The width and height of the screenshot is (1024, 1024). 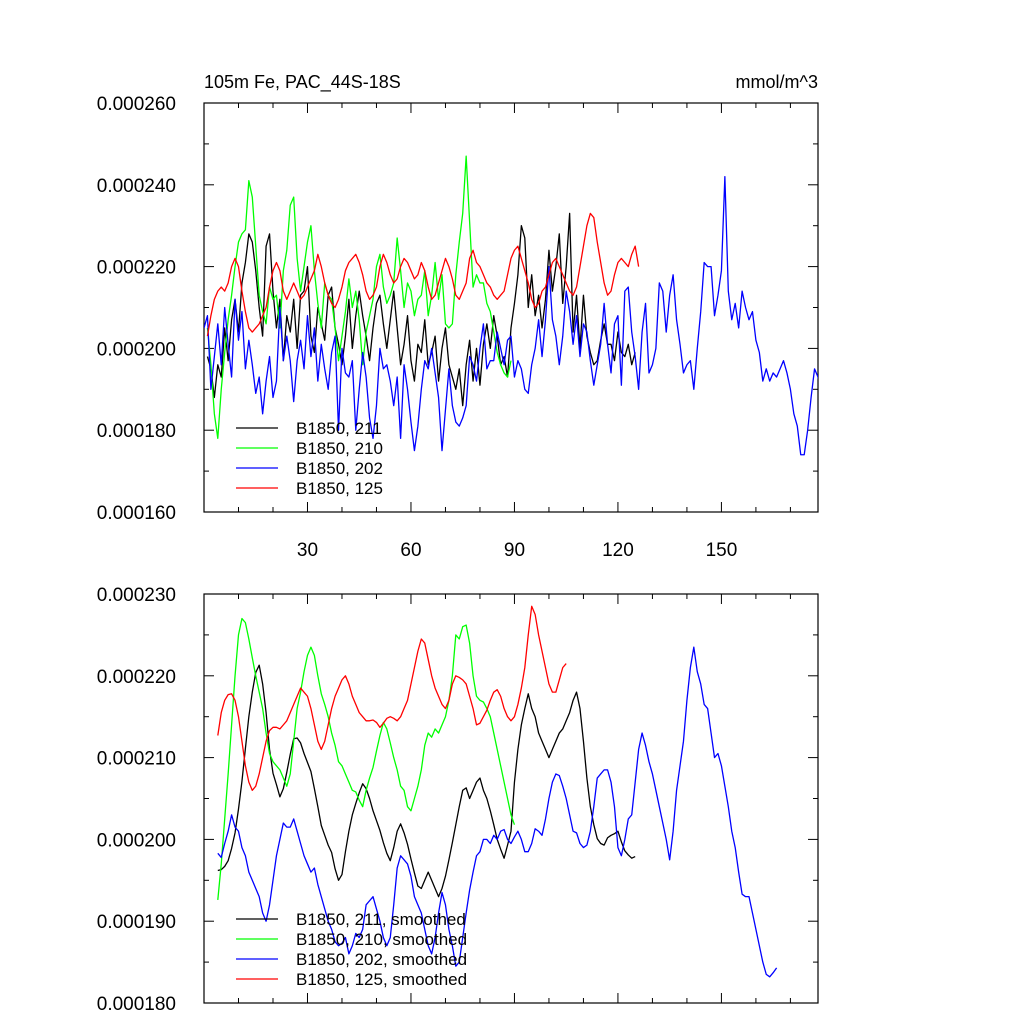 What do you see at coordinates (722, 550) in the screenshot?
I see `top-x-tick-label: 150` at bounding box center [722, 550].